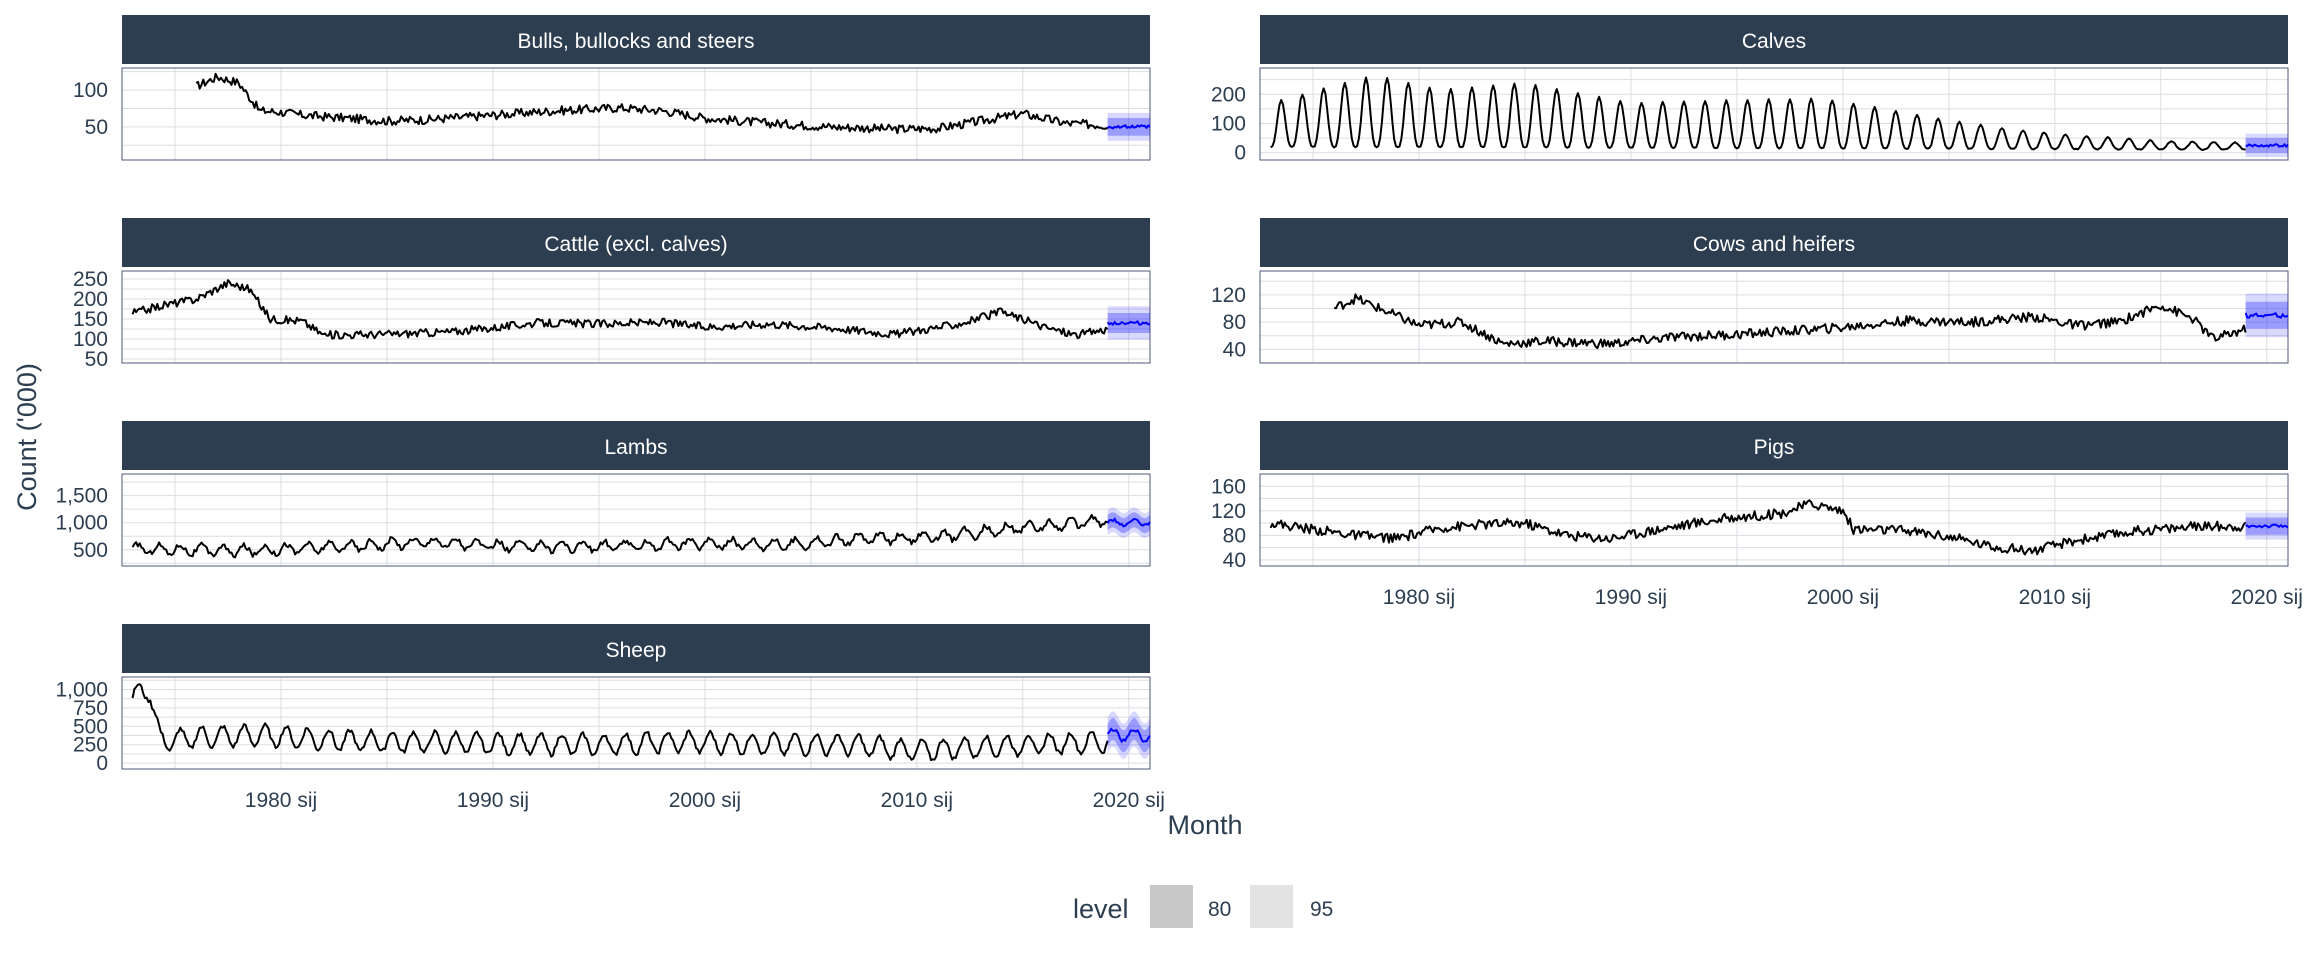 The image size is (2304, 960). What do you see at coordinates (1219, 909) in the screenshot?
I see `legend-label-80: 80` at bounding box center [1219, 909].